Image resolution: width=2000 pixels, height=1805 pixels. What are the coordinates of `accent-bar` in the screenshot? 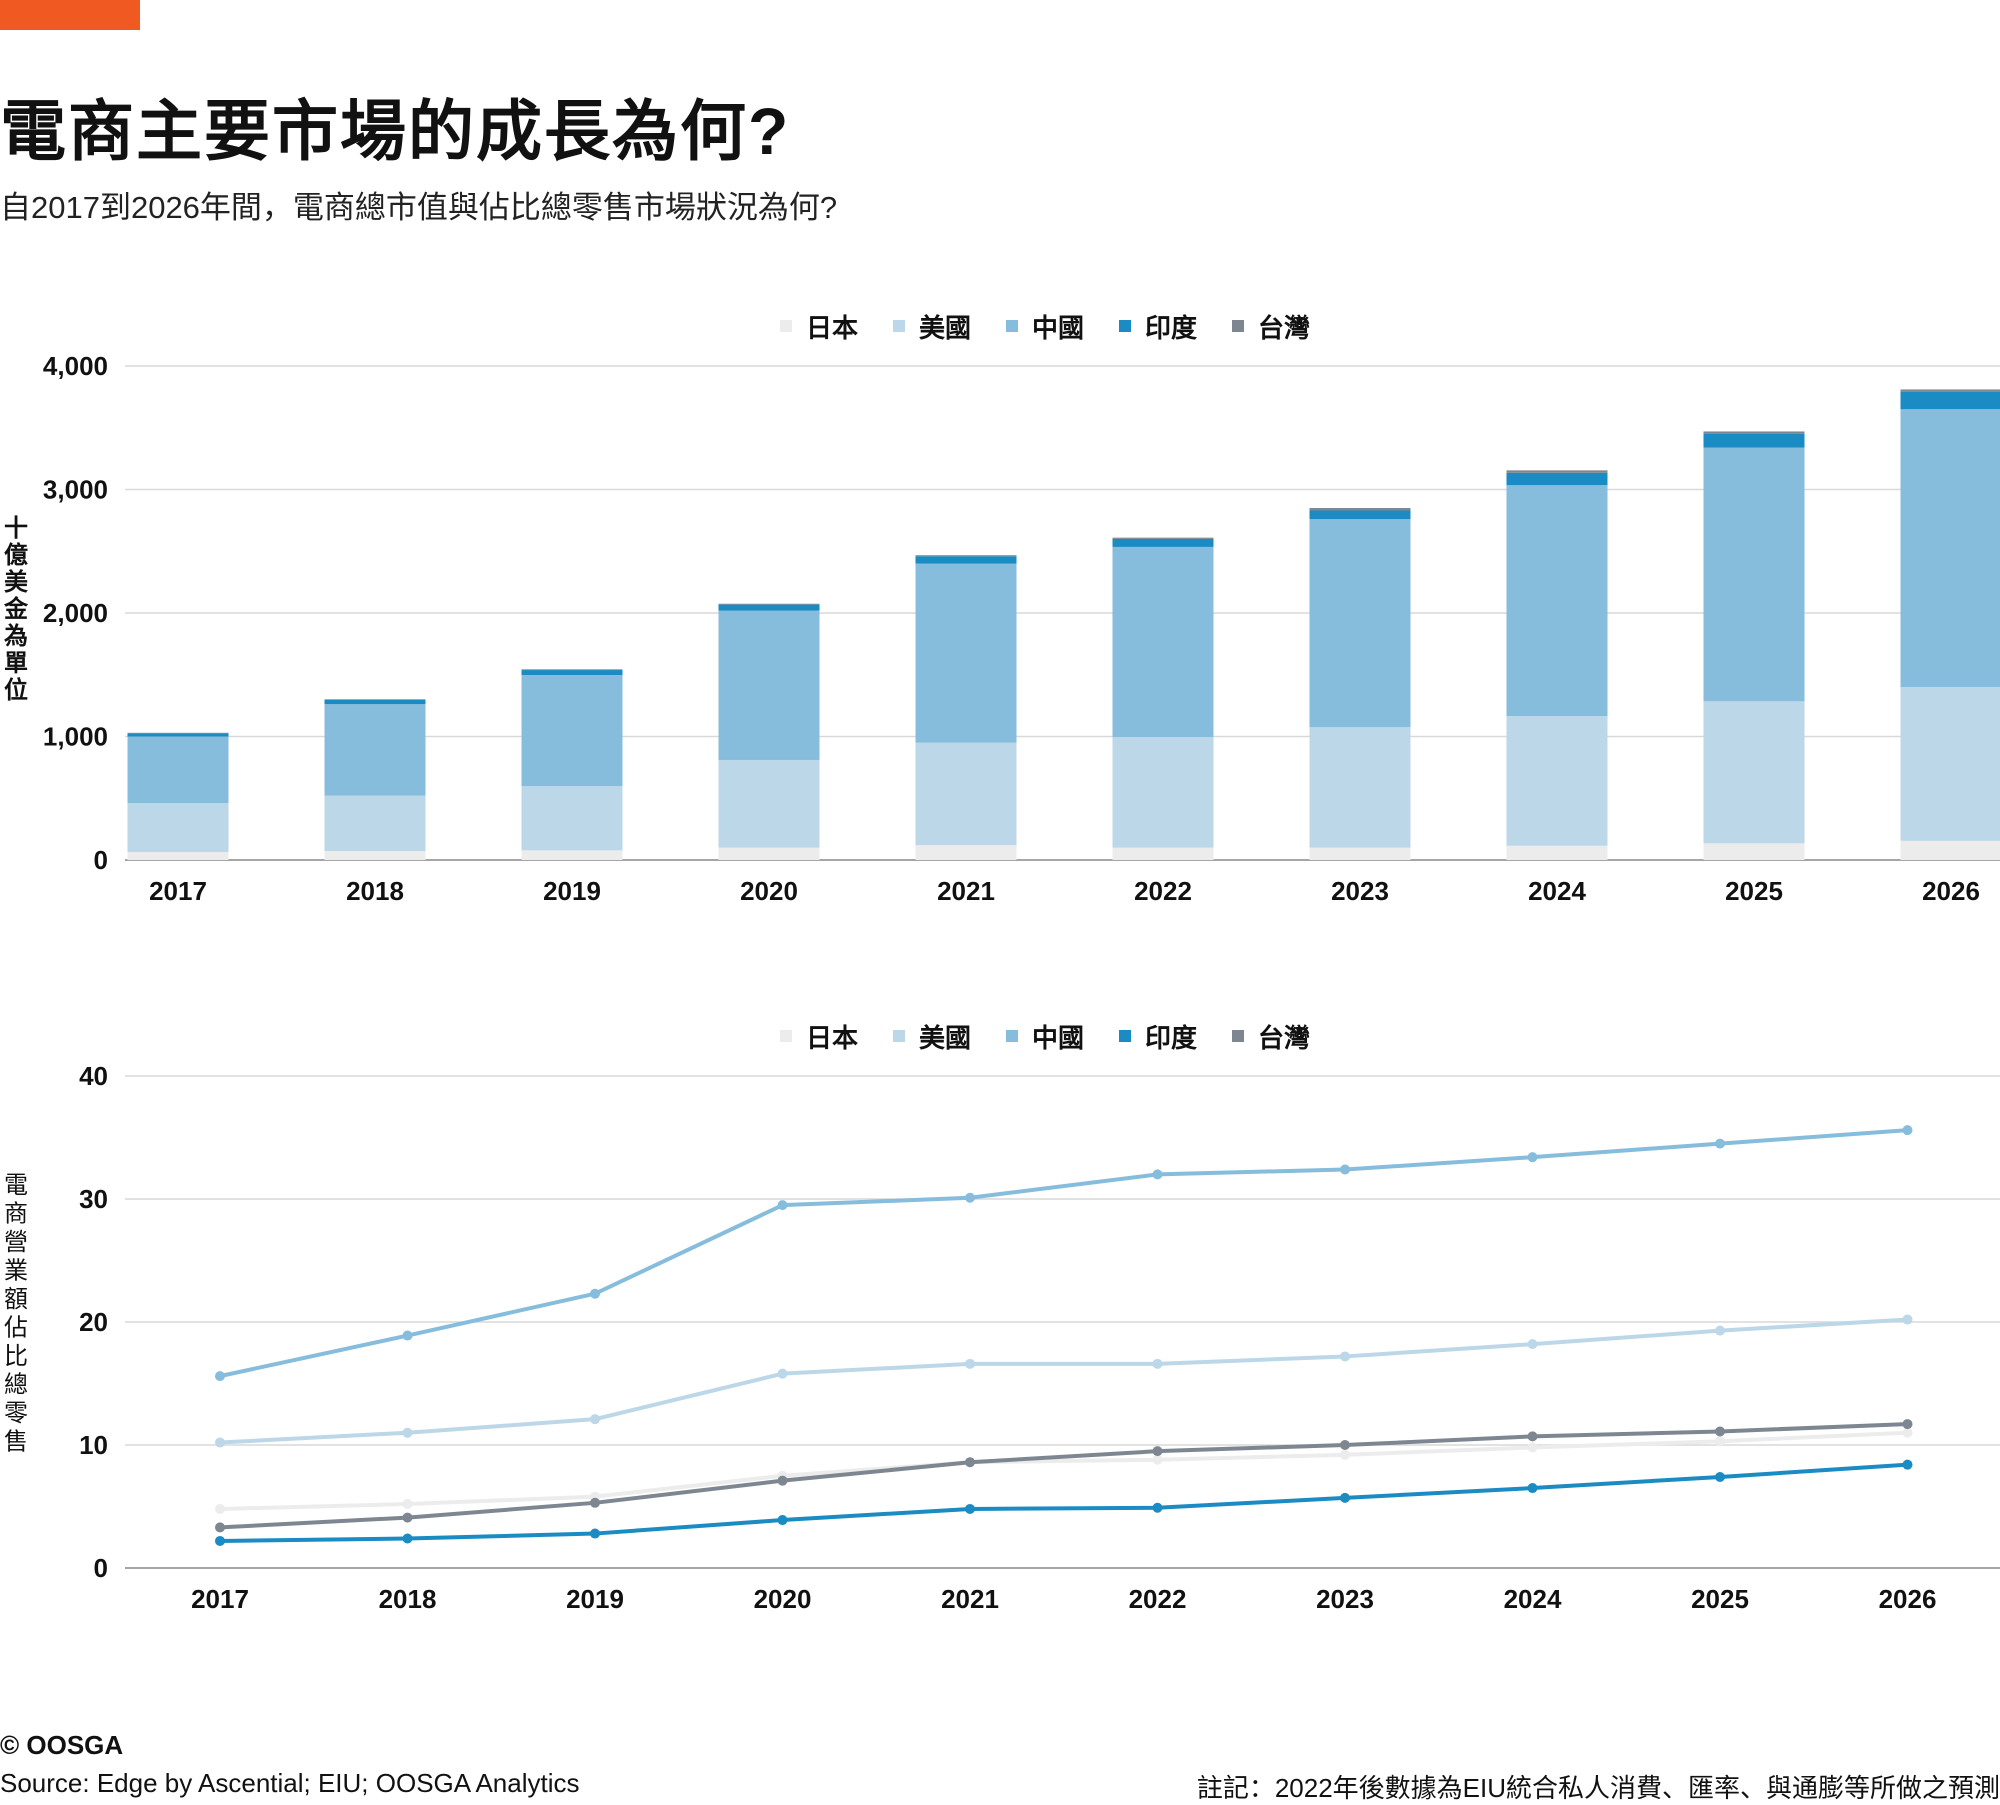 It's located at (70, 15).